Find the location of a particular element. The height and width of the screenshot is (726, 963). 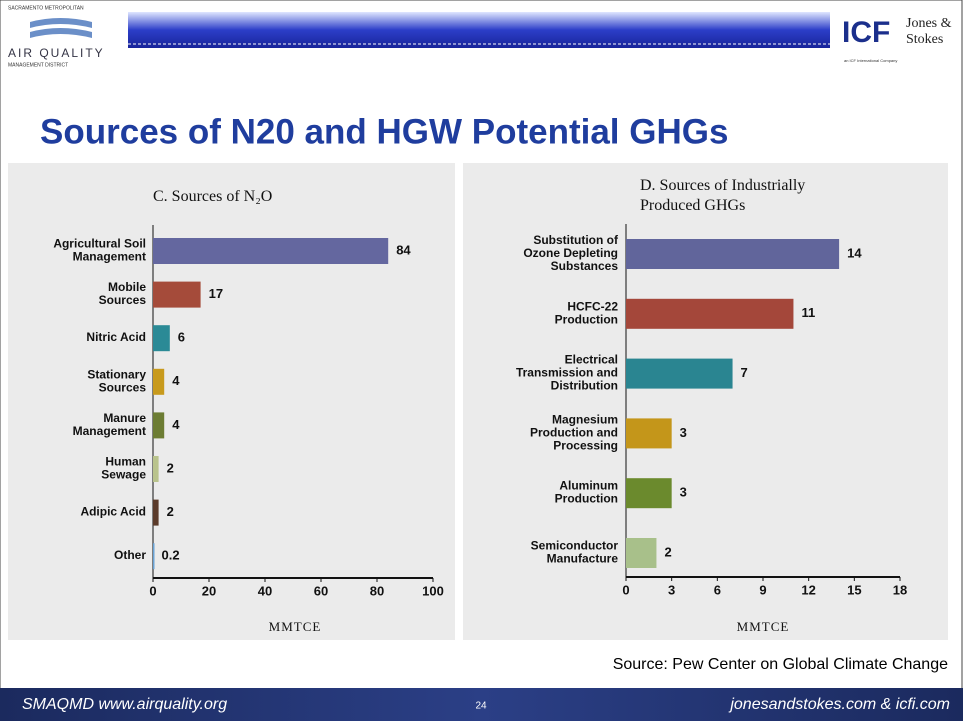

category-label: Aluminum Production is located at coordinates (586, 492).